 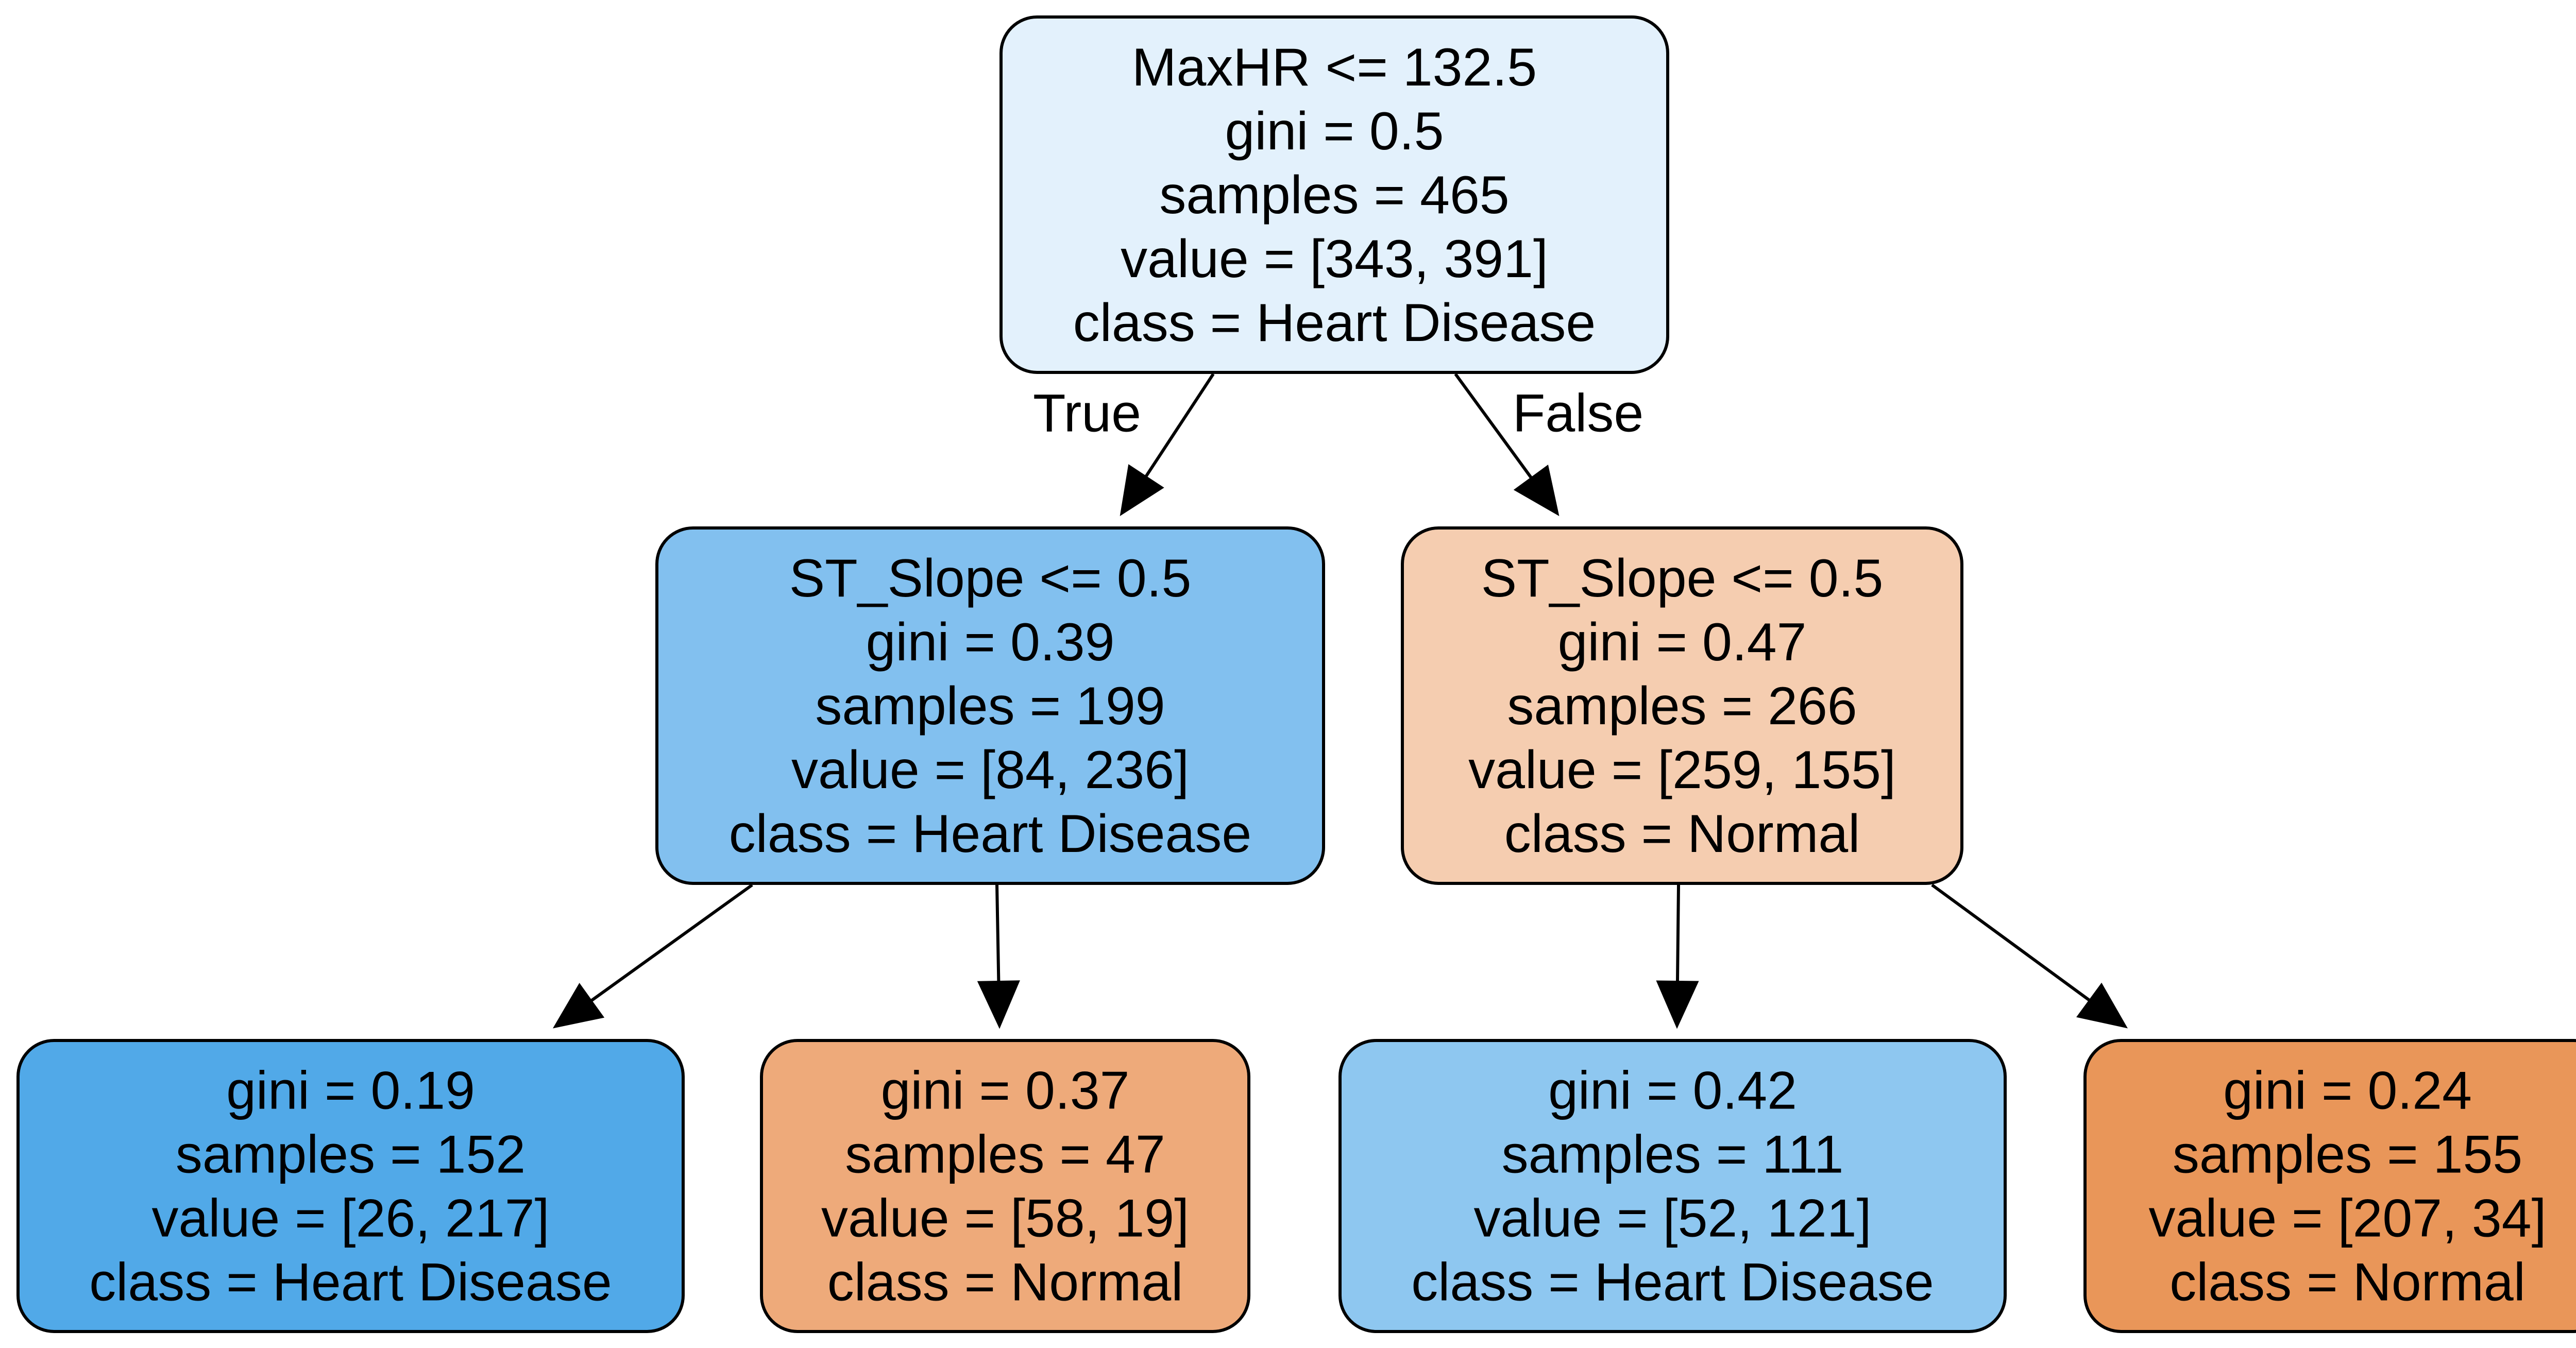 What do you see at coordinates (1673, 1155) in the screenshot?
I see `node-line: samples = 111` at bounding box center [1673, 1155].